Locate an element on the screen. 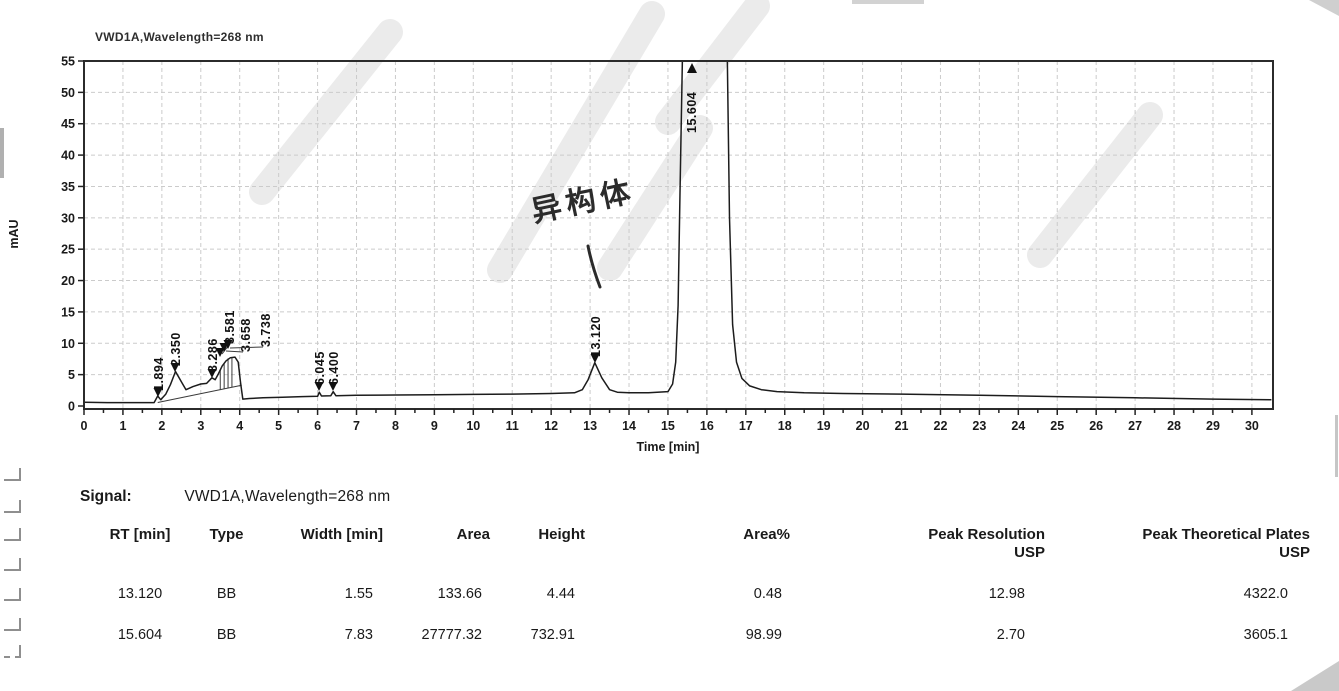 The width and height of the screenshot is (1339, 691). svg-text: 35 is located at coordinates (68, 187).